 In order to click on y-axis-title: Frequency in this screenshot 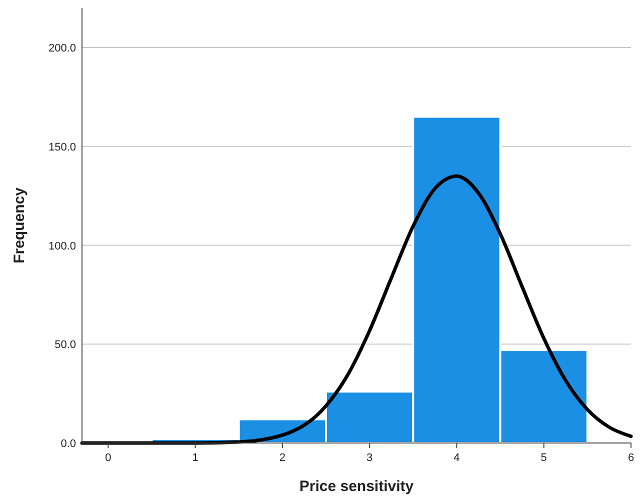, I will do `click(19, 225)`.